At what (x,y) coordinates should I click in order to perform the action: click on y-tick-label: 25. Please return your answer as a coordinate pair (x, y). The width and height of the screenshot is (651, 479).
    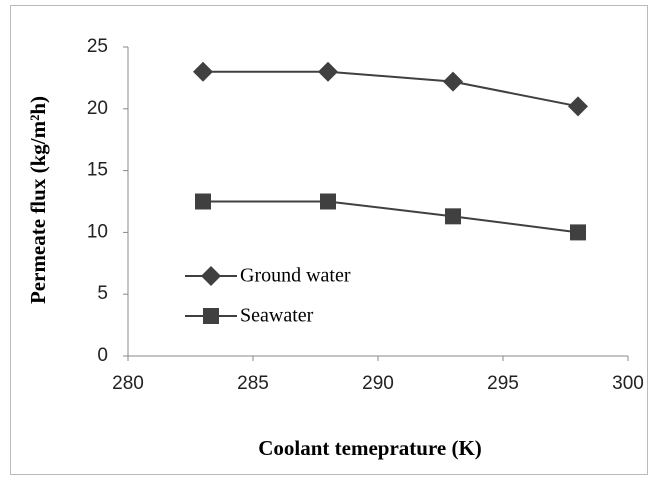
    Looking at the image, I should click on (97, 46).